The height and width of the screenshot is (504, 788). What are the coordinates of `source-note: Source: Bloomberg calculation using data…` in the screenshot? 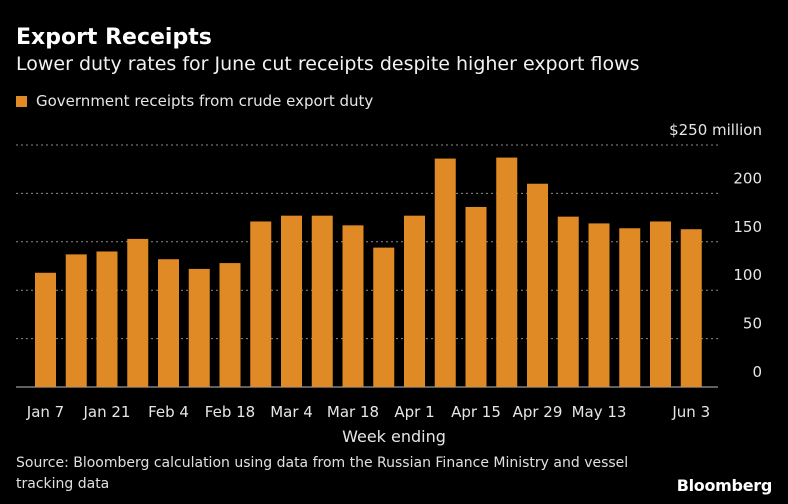 It's located at (322, 473).